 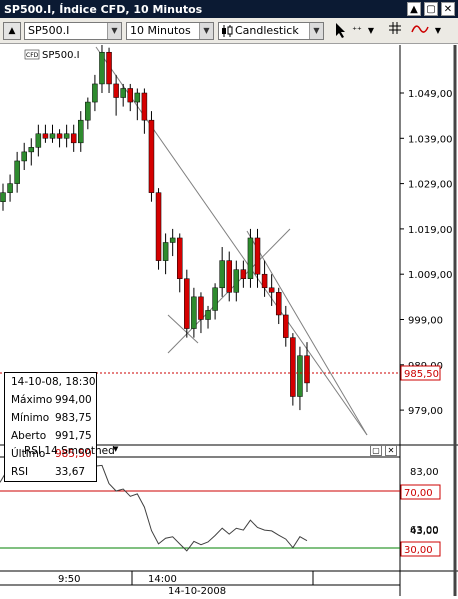 What do you see at coordinates (162, 579) in the screenshot?
I see `time-tick-1400: 14:00` at bounding box center [162, 579].